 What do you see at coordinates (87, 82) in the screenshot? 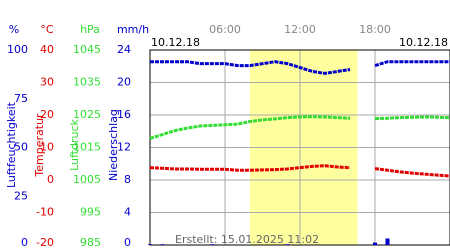
I see `y-tick-label: 1035` at bounding box center [87, 82].